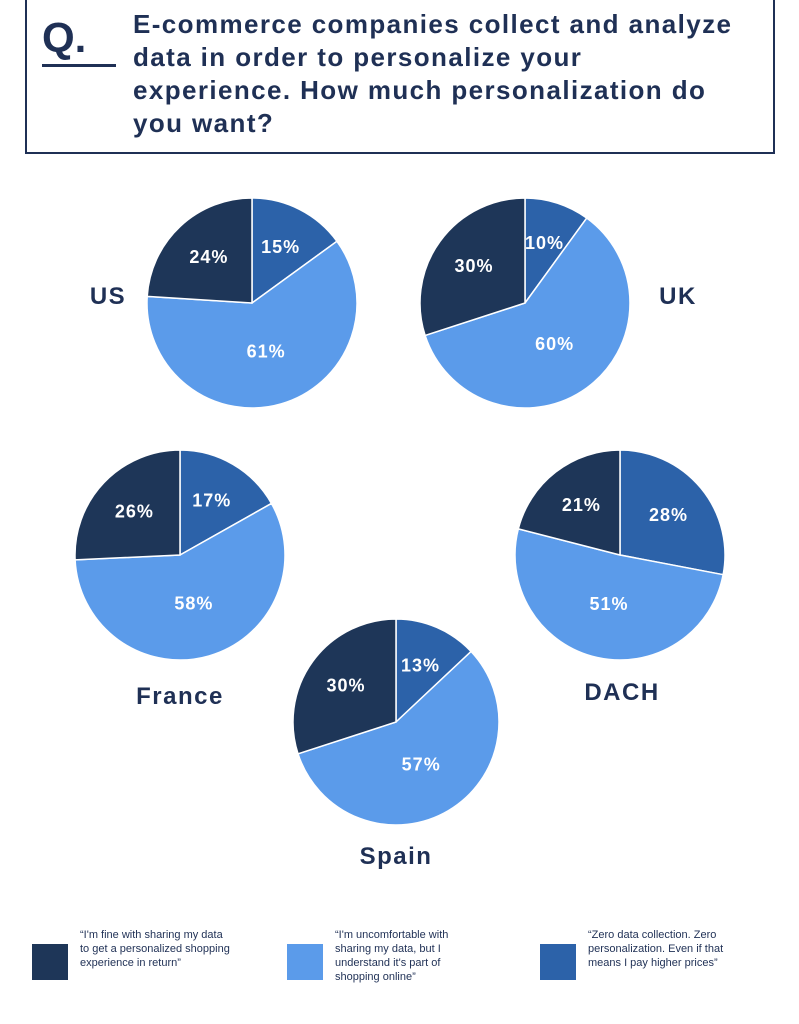 Image resolution: width=799 pixels, height=1024 pixels. I want to click on pie-label-france-share-for-personalization: 26%, so click(134, 512).